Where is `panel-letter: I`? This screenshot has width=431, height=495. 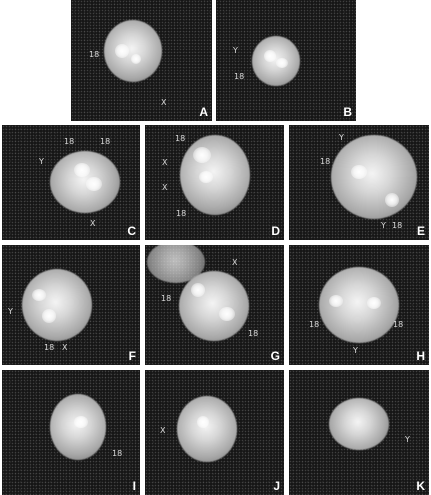 panel-letter: I is located at coordinates (134, 486).